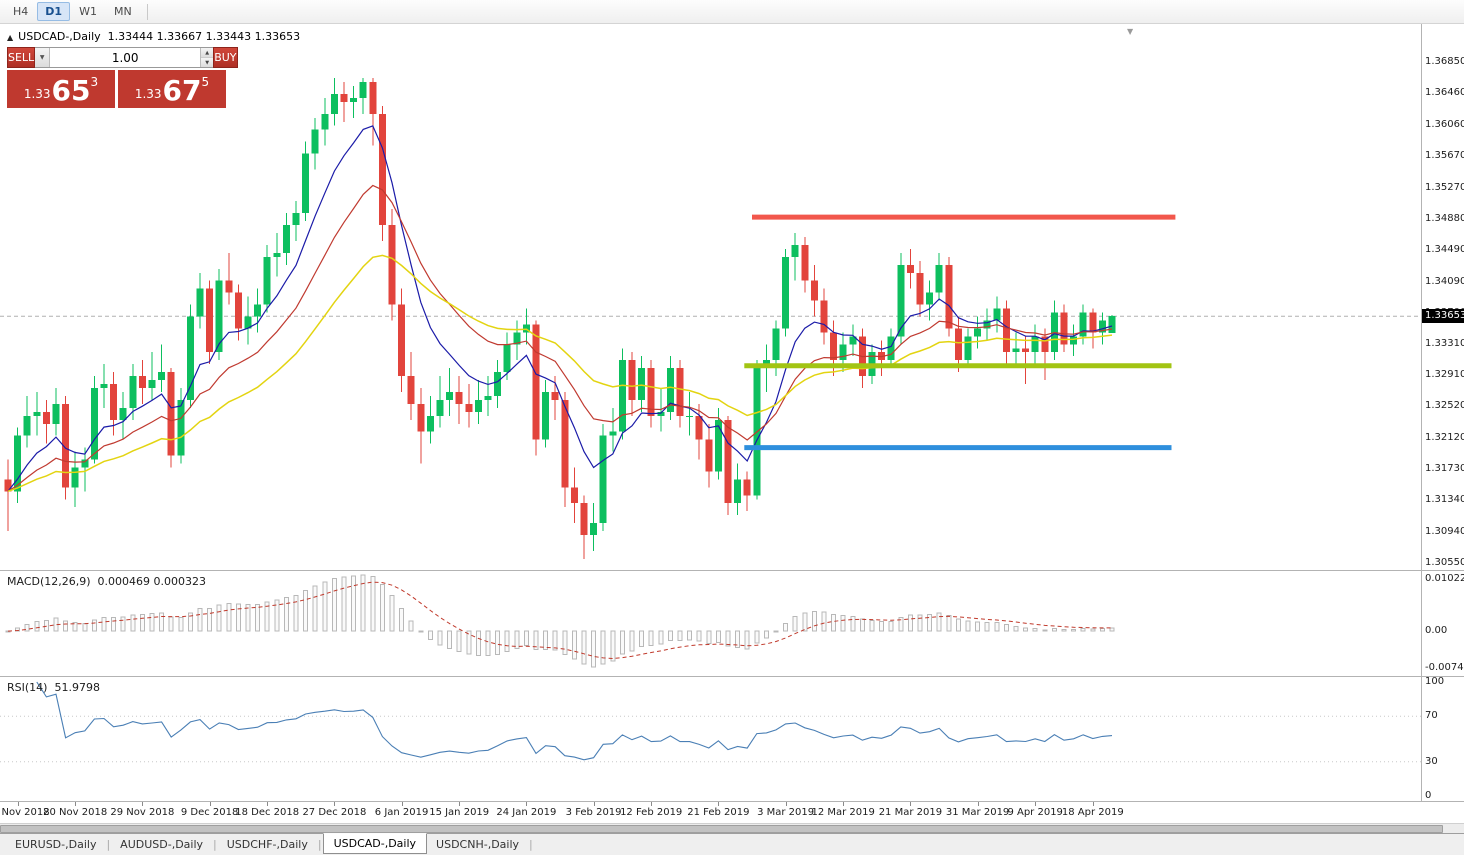 The width and height of the screenshot is (1464, 855). I want to click on timeframe-toolbar: H4 D1 W1 MN, so click(732, 12).